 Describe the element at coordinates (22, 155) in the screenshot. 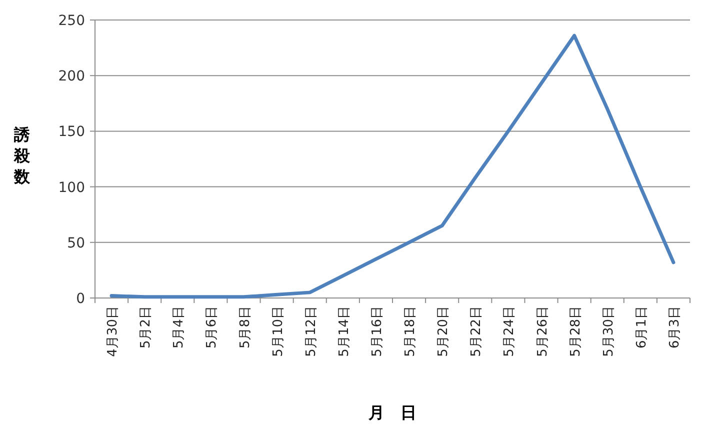

I see `y-axis-title: 誘殺数` at that location.